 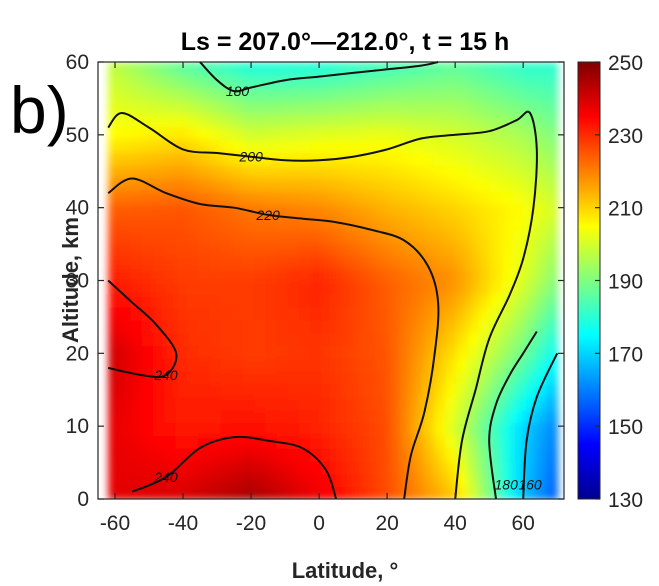 What do you see at coordinates (77, 62) in the screenshot?
I see `y-tick-label: 60` at bounding box center [77, 62].